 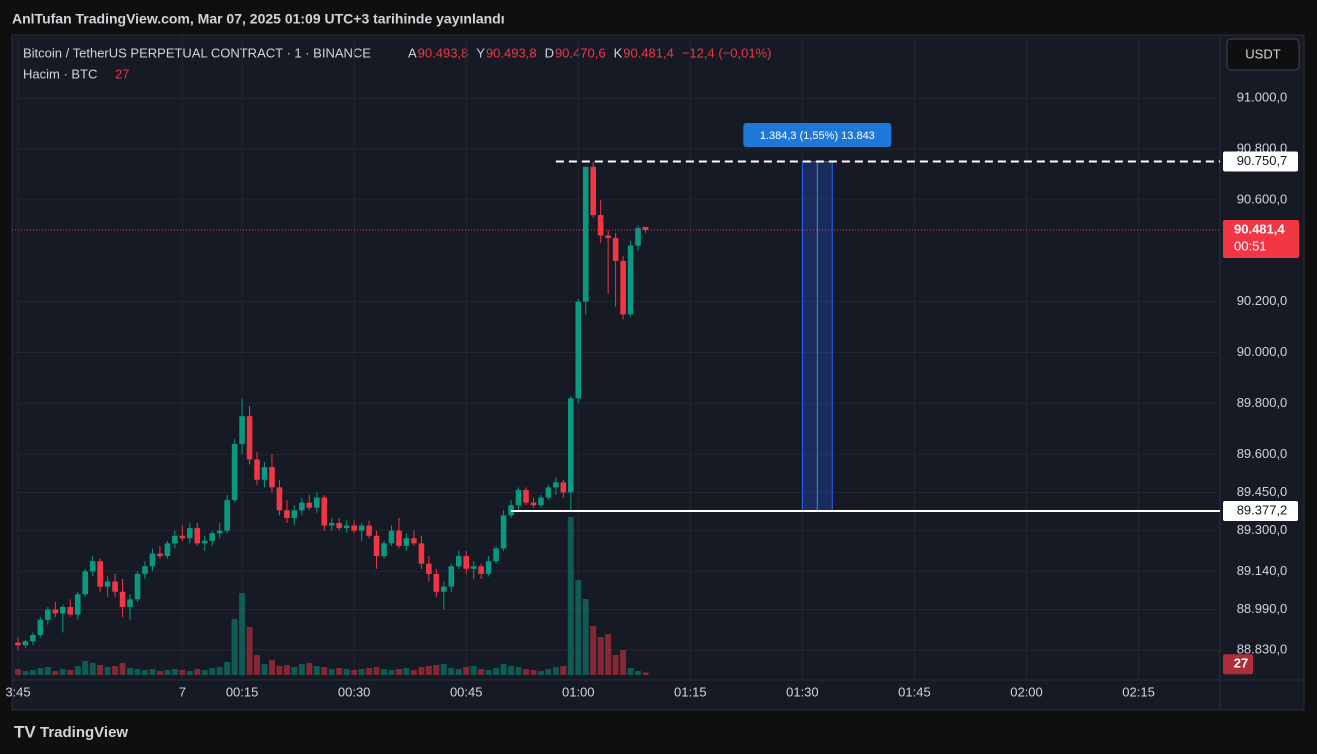 I want to click on y-tick-label: 88.830,0, so click(x=1262, y=649).